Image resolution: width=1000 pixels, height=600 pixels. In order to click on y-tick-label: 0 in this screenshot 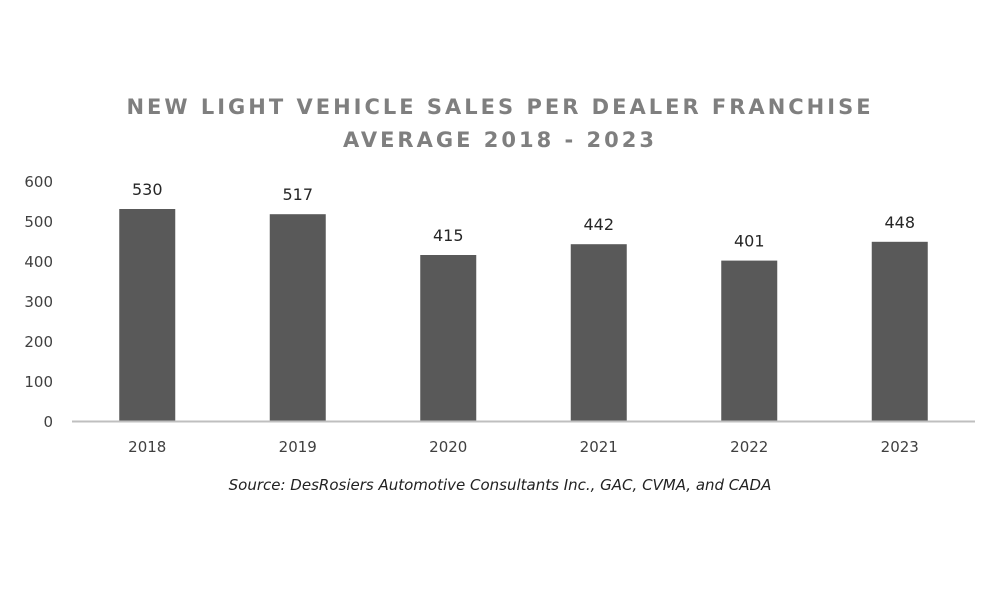, I will do `click(48, 422)`.